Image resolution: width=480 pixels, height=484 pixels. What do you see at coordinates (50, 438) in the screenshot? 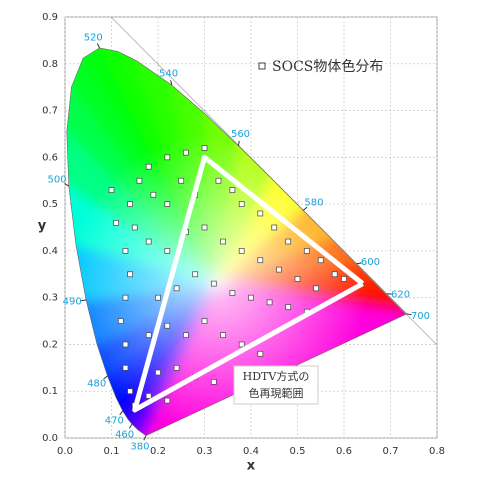
I see `y-tick-label: 0.0` at bounding box center [50, 438].